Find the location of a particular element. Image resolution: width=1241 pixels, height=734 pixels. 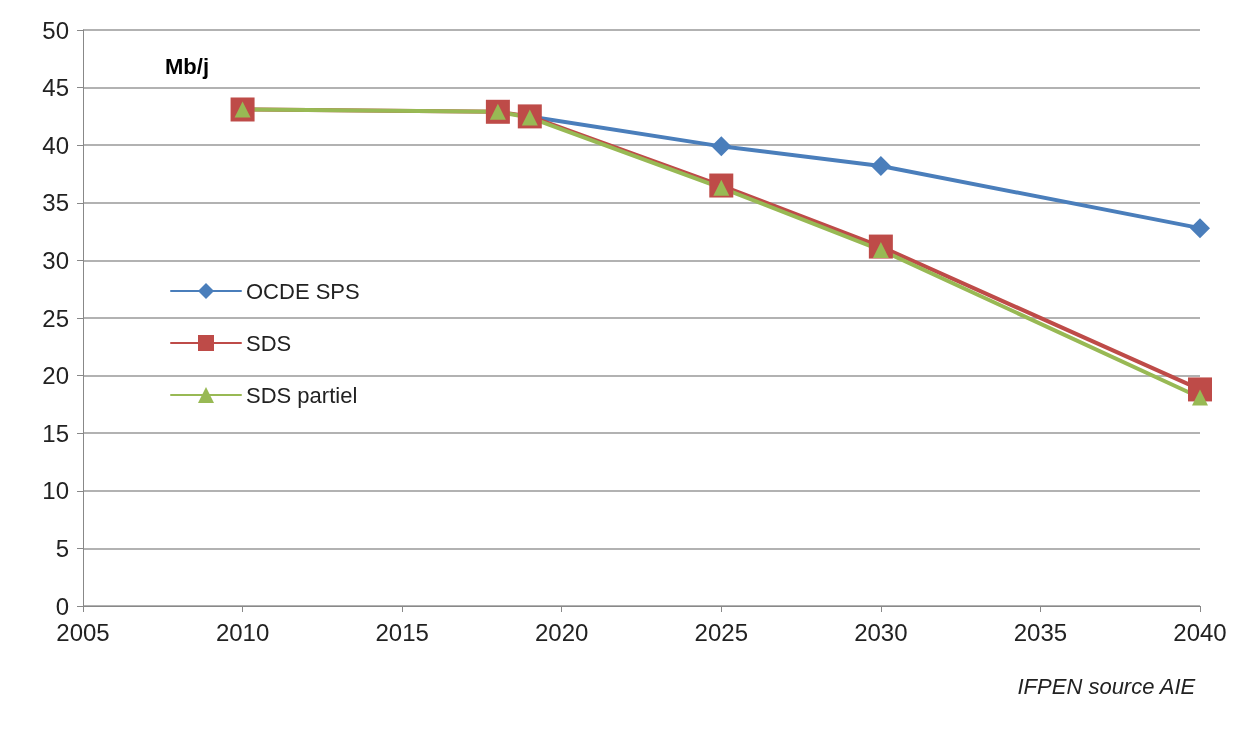

legend-label: SDS is located at coordinates (269, 343).